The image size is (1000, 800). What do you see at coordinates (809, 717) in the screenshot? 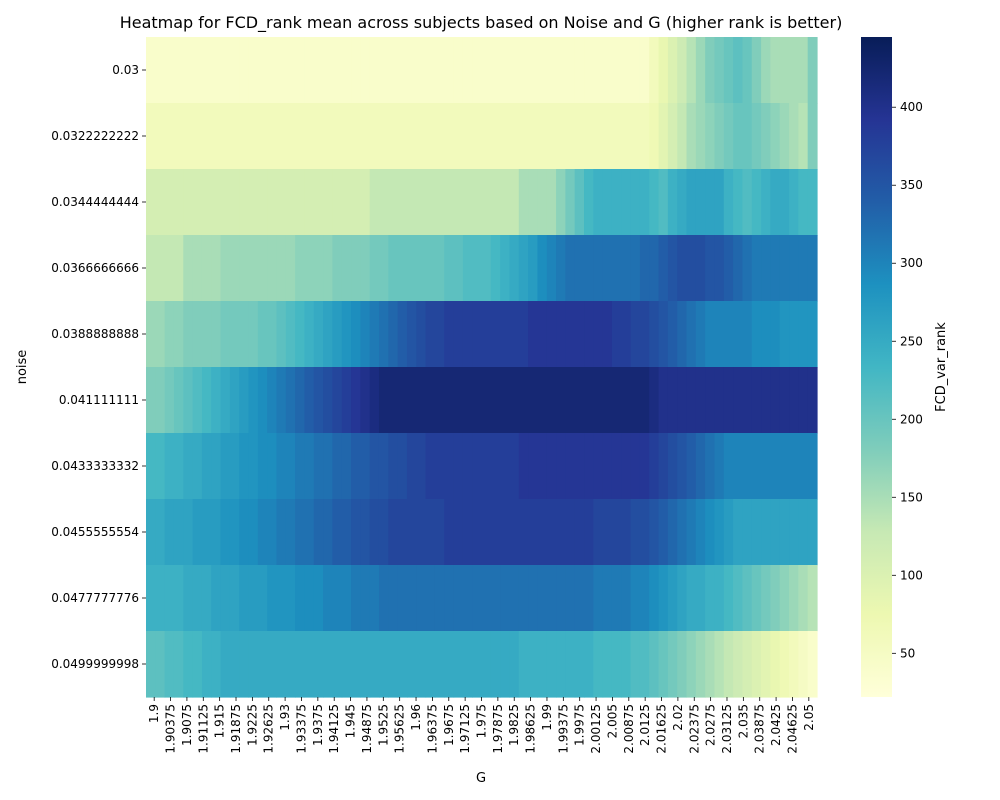
I see `x-tick-label: 2.05` at bounding box center [809, 717].